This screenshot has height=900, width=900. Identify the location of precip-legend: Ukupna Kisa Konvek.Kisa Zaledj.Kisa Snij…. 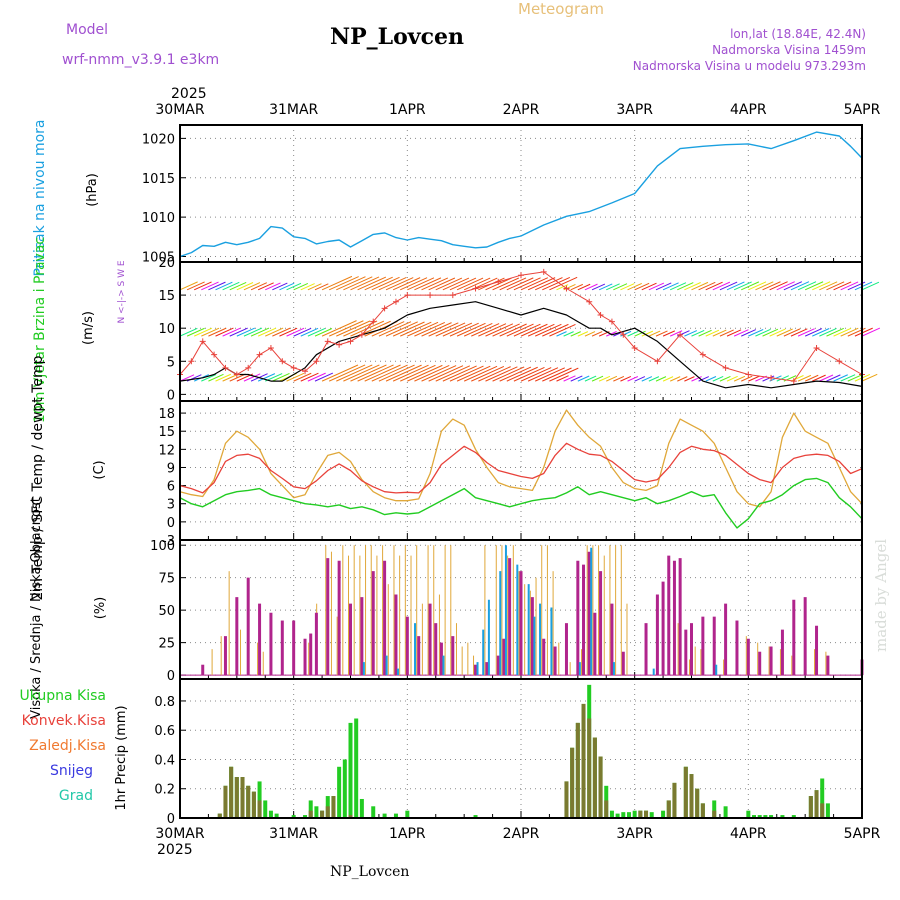
(74, 749).